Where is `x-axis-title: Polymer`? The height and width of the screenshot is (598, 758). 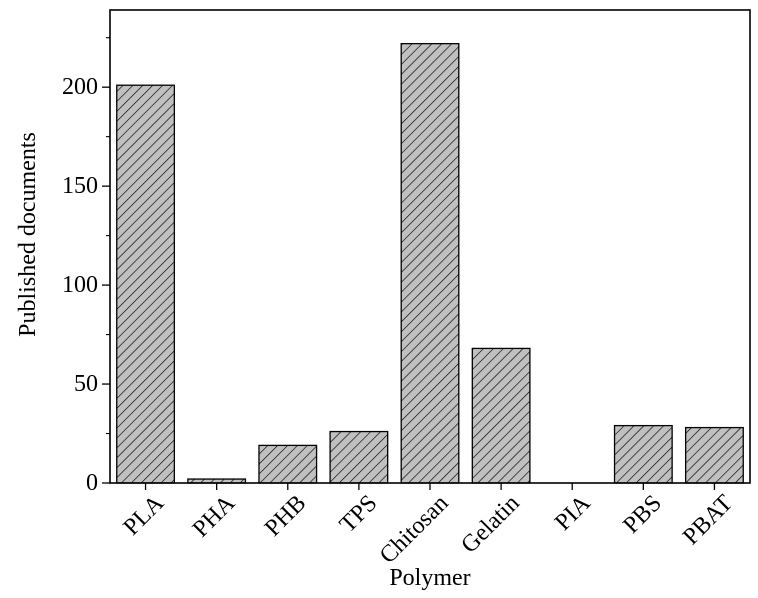
x-axis-title: Polymer is located at coordinates (429, 578).